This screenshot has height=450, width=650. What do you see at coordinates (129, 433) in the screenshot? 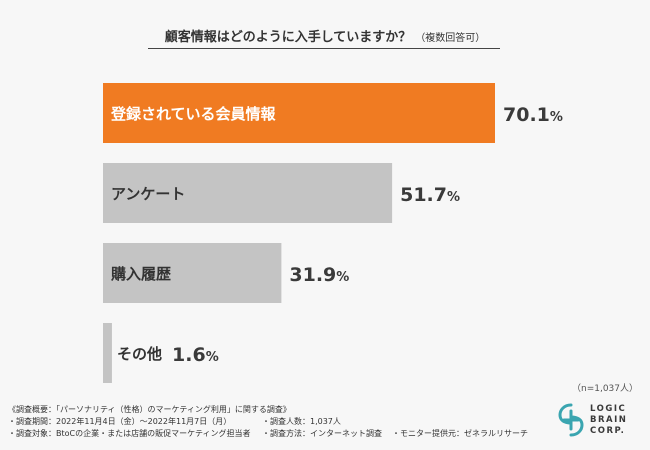
I see `survey-target: ・調査対象：BtoCの企業・または店舗の販促マーケティング担当者` at bounding box center [129, 433].